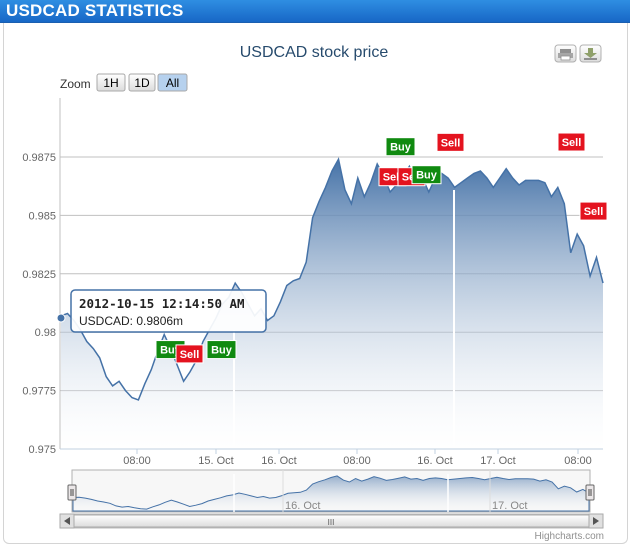 This screenshot has width=630, height=545. I want to click on navigator-handle-right, so click(590, 492).